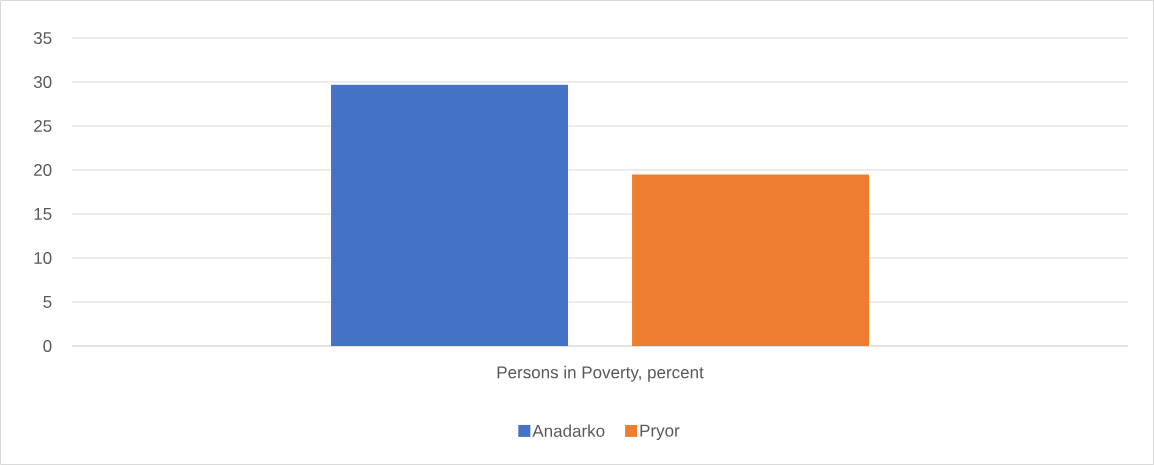 The width and height of the screenshot is (1154, 465). I want to click on y-tick-label: 25, so click(43, 126).